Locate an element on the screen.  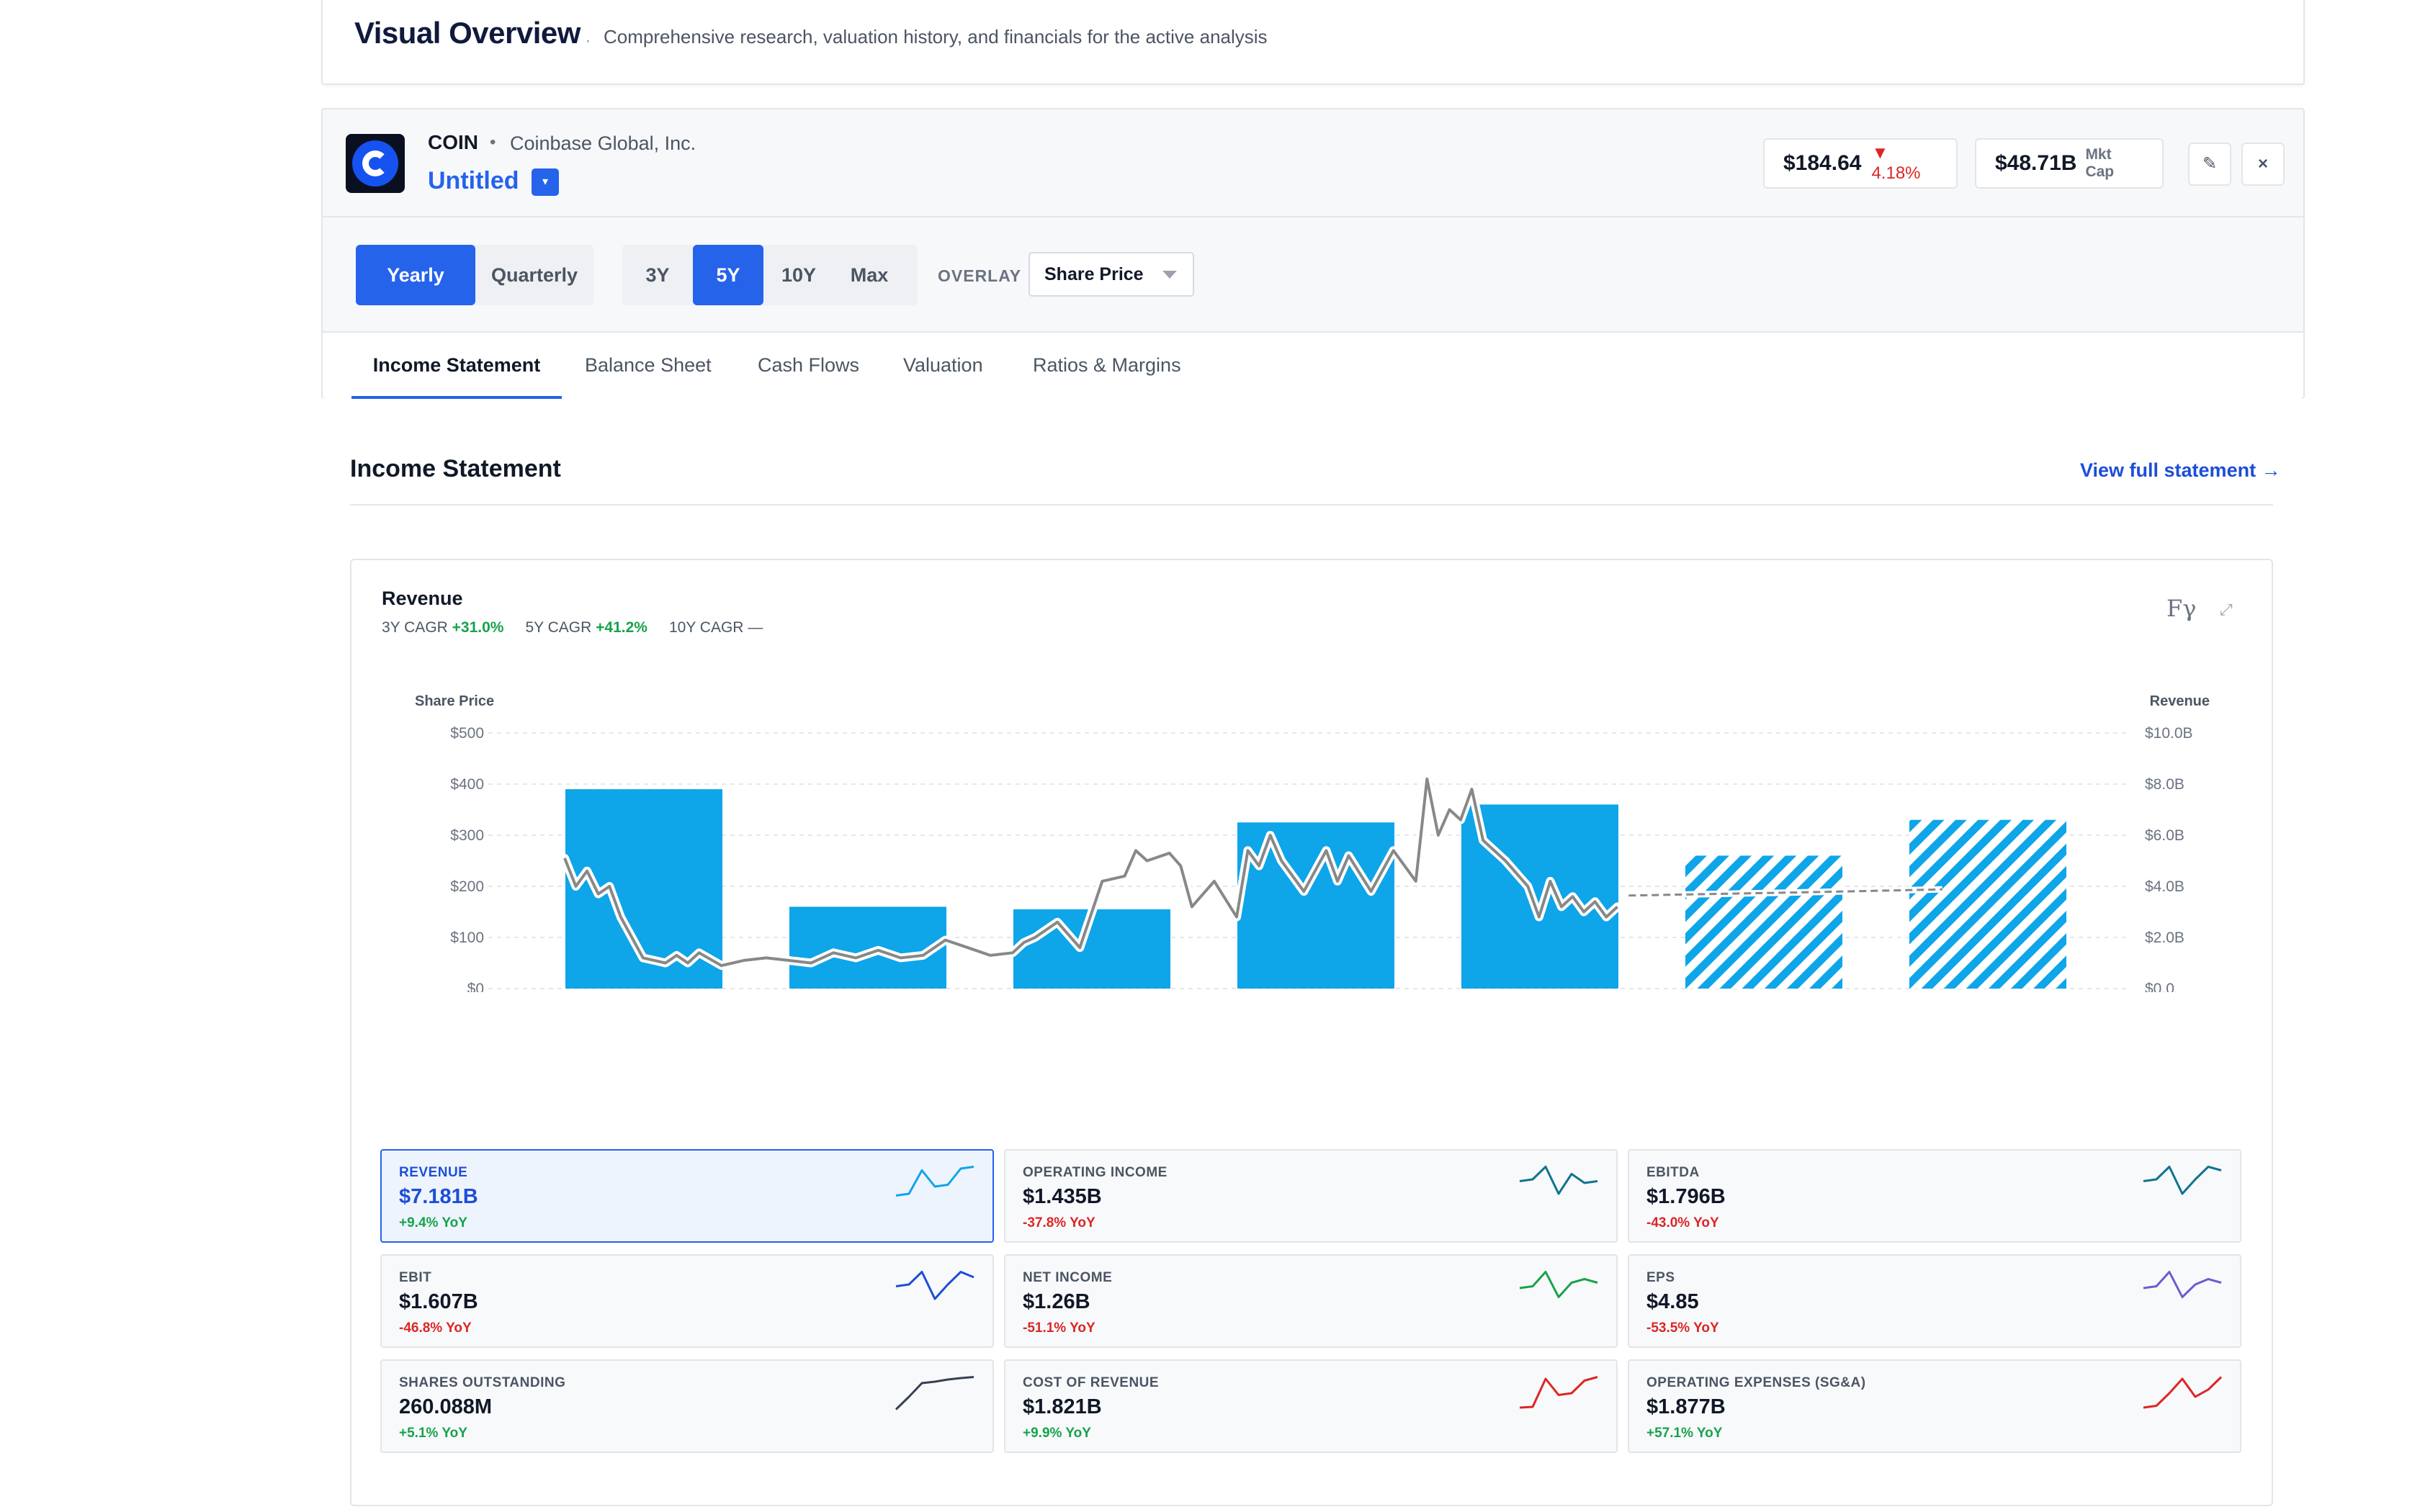
y-left-tick-label: $200 is located at coordinates (467, 886).